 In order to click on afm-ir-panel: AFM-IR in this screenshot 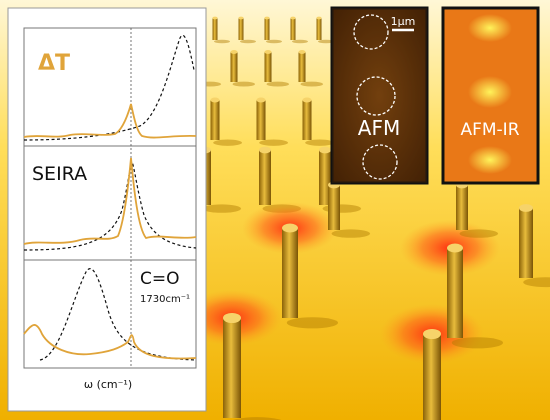, I will do `click(490, 95)`.